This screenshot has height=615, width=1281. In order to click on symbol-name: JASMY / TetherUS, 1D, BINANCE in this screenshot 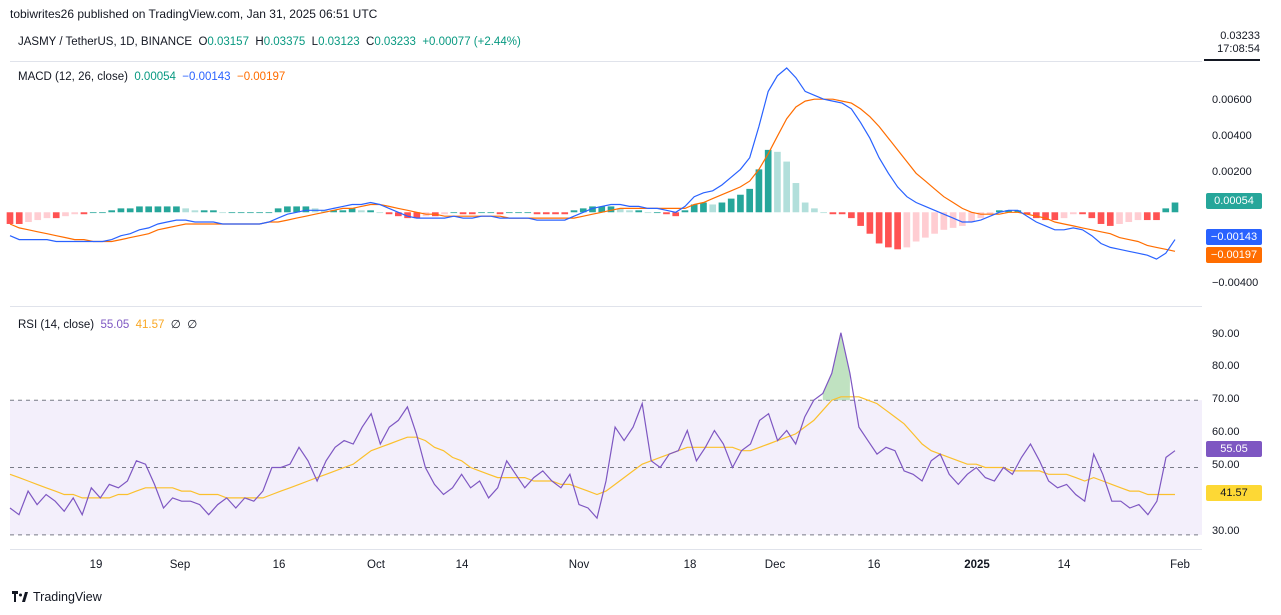, I will do `click(105, 42)`.